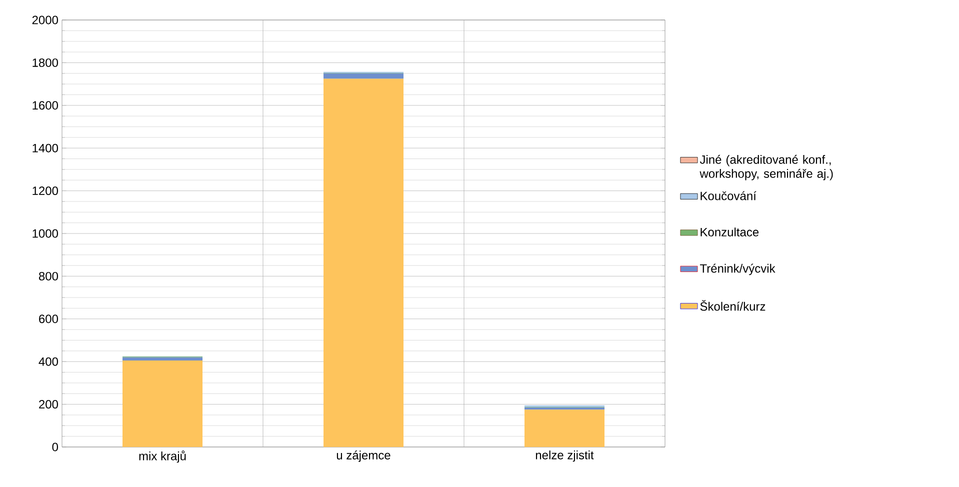  I want to click on y-tick-label: 1000, so click(45, 233).